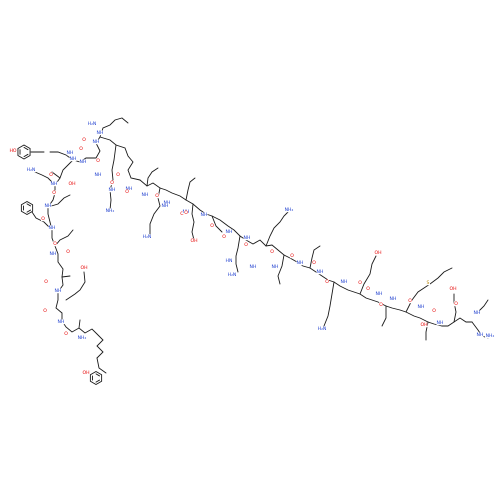  What do you see at coordinates (113, 177) in the screenshot?
I see `lys-side-chain` at bounding box center [113, 177].